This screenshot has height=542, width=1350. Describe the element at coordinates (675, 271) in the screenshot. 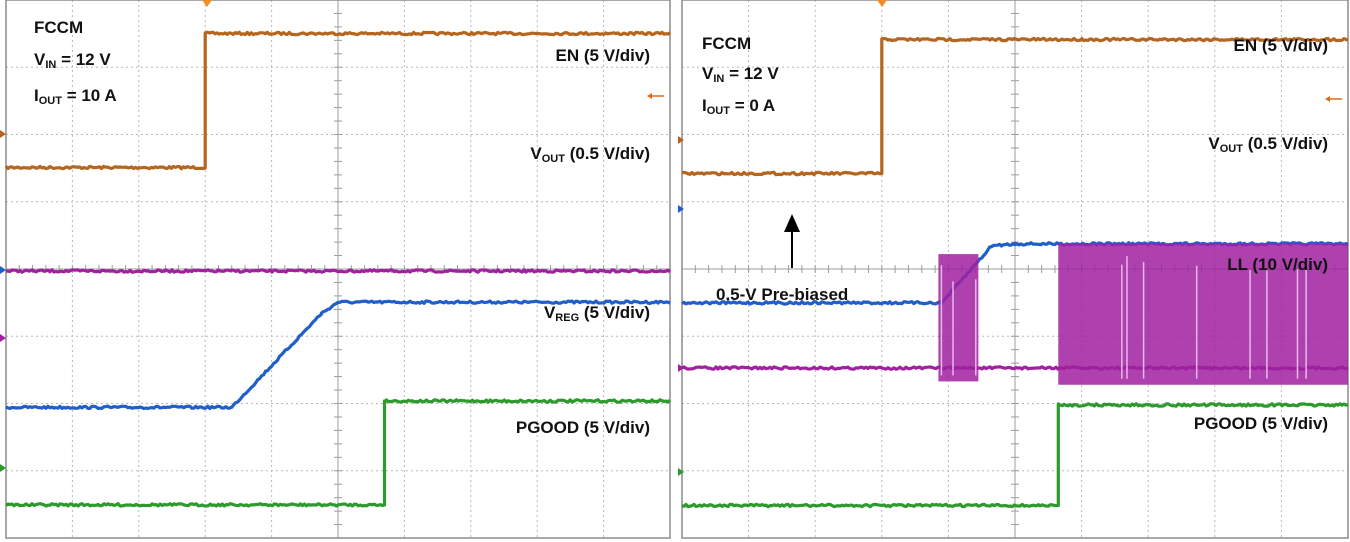

I see `panel-divider` at that location.